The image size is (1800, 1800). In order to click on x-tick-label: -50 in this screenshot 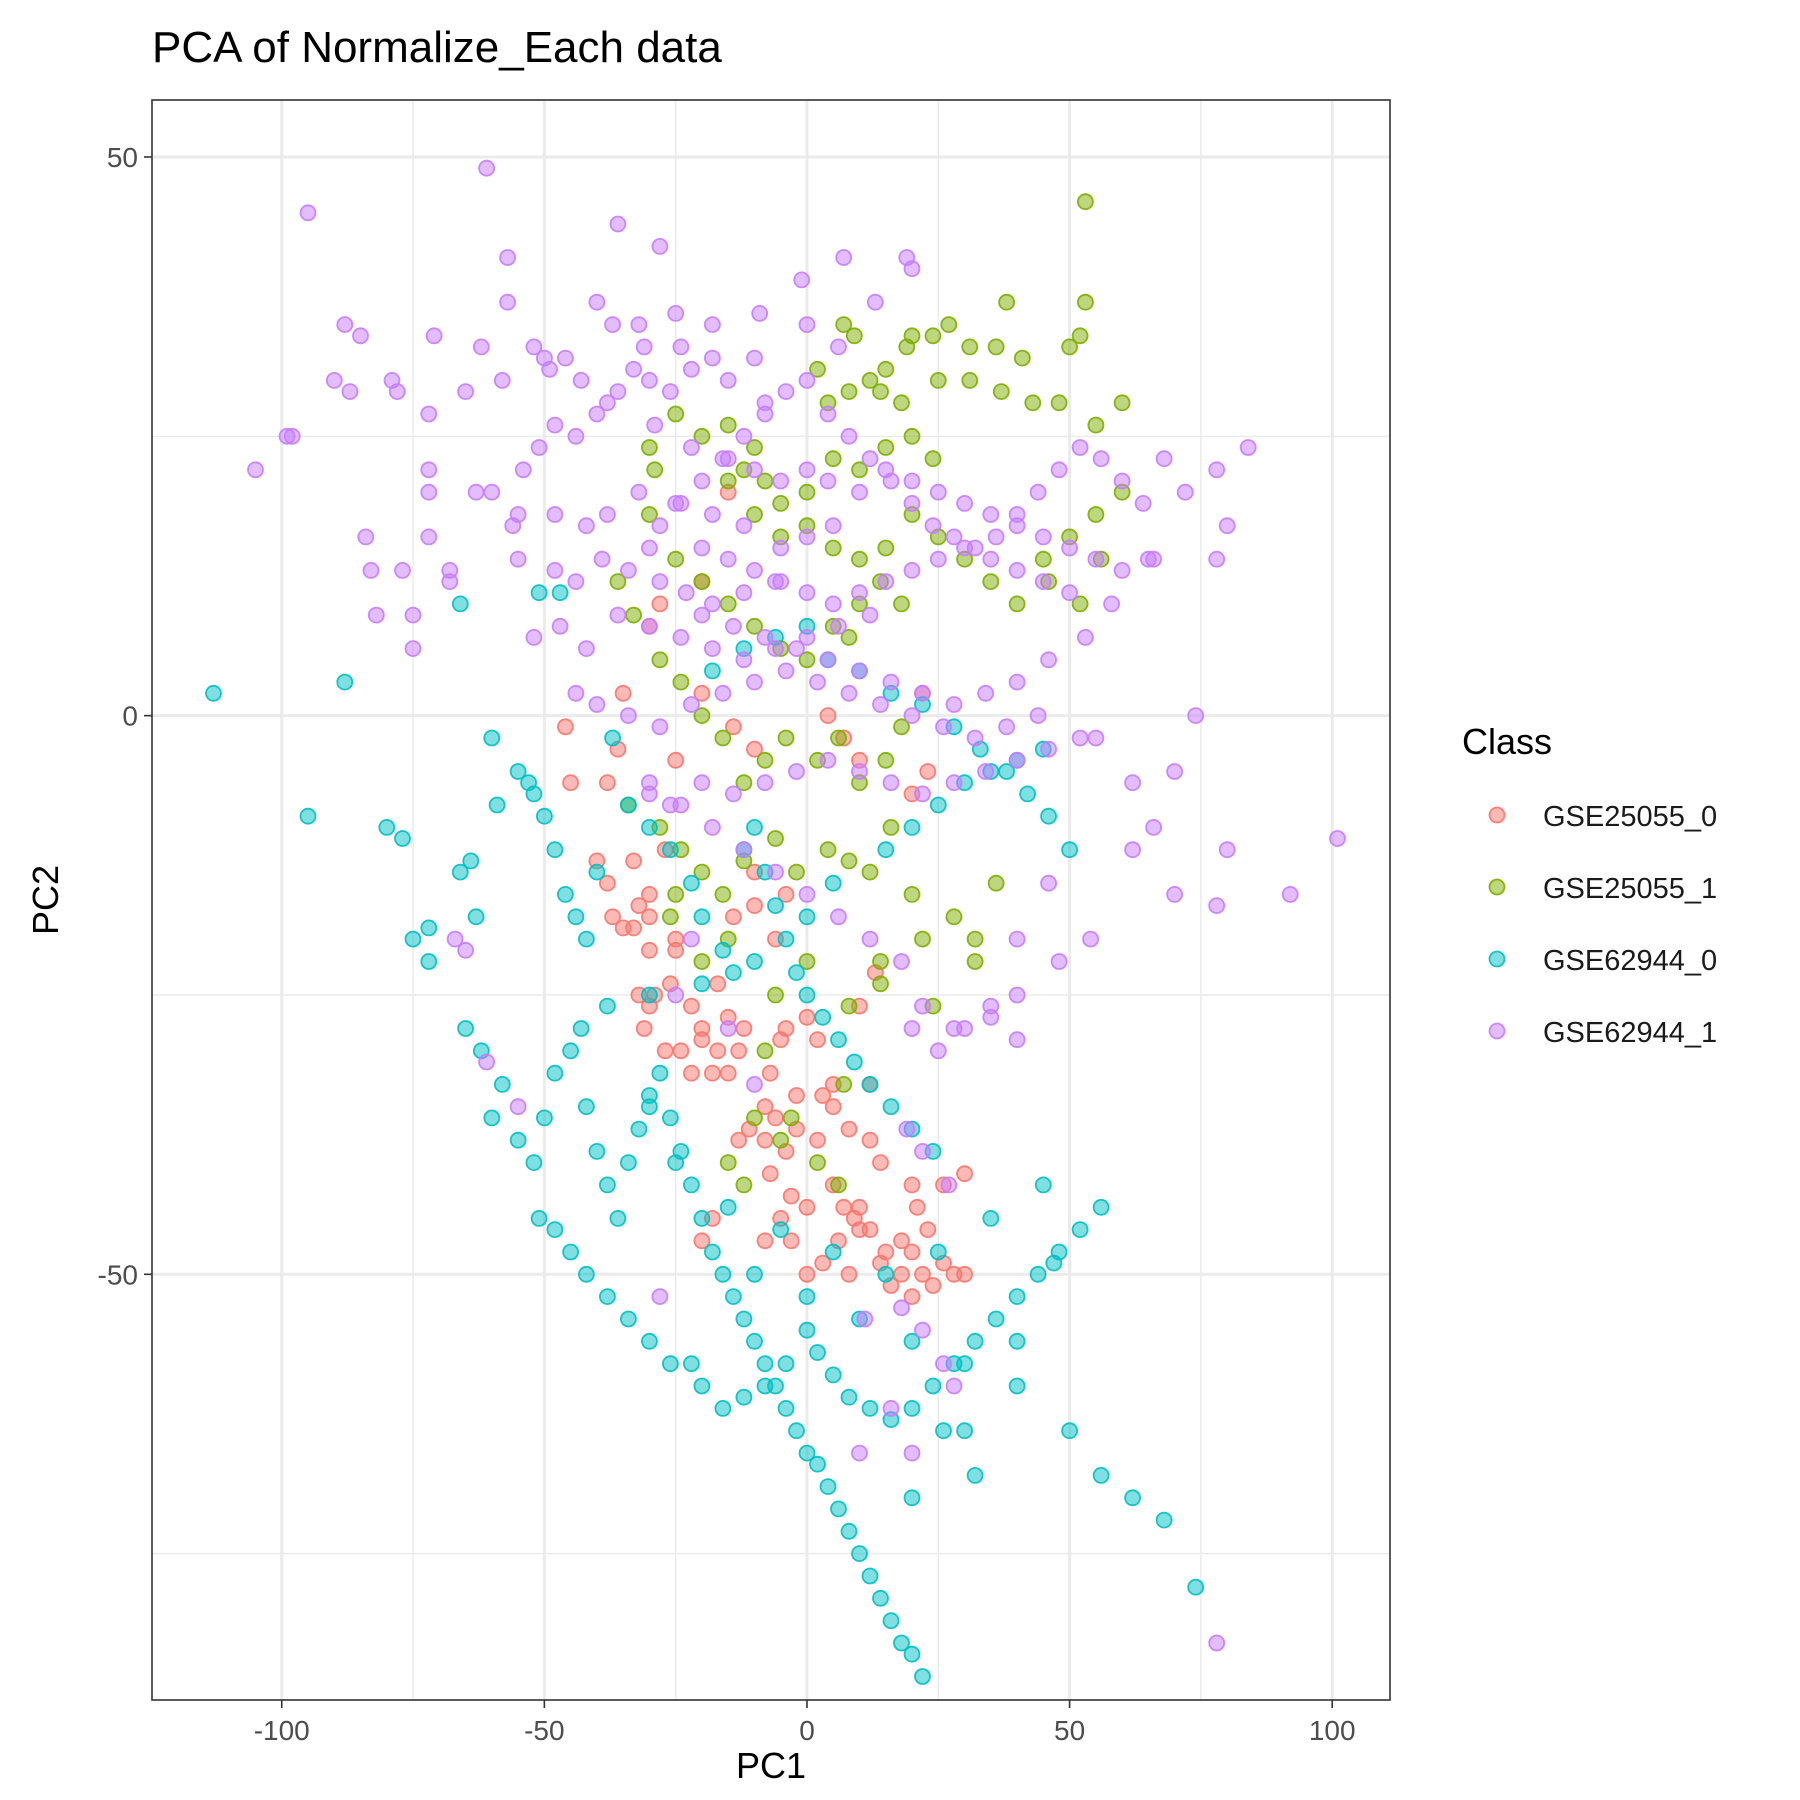, I will do `click(544, 1730)`.